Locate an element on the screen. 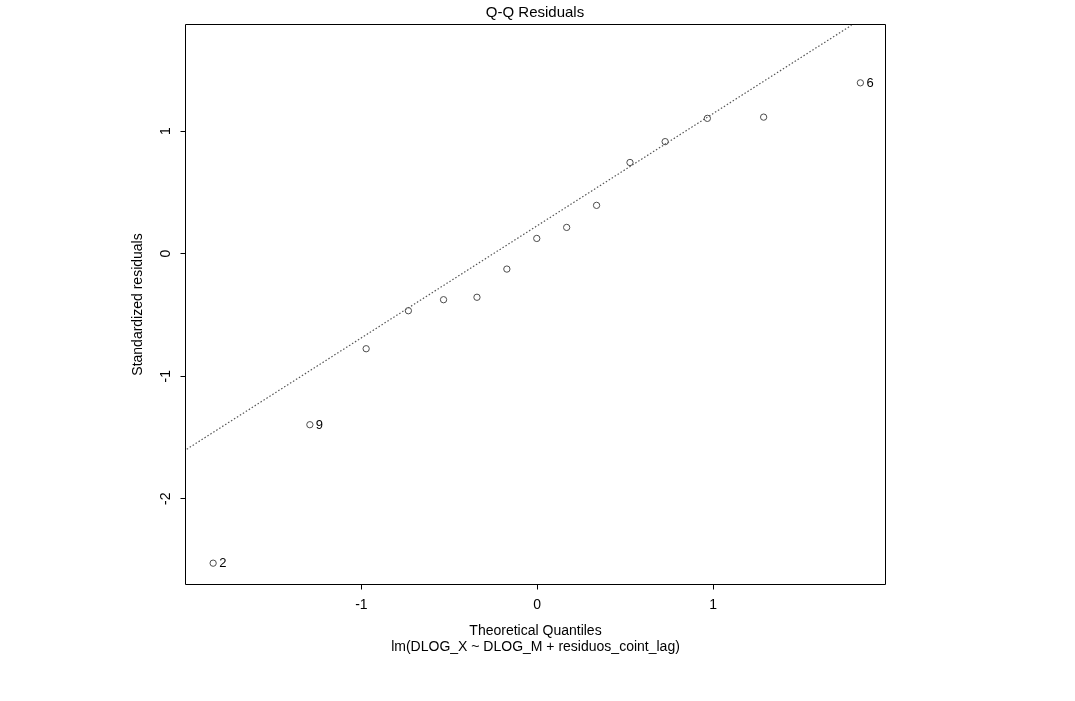  x-tick-label: 1 is located at coordinates (713, 603).